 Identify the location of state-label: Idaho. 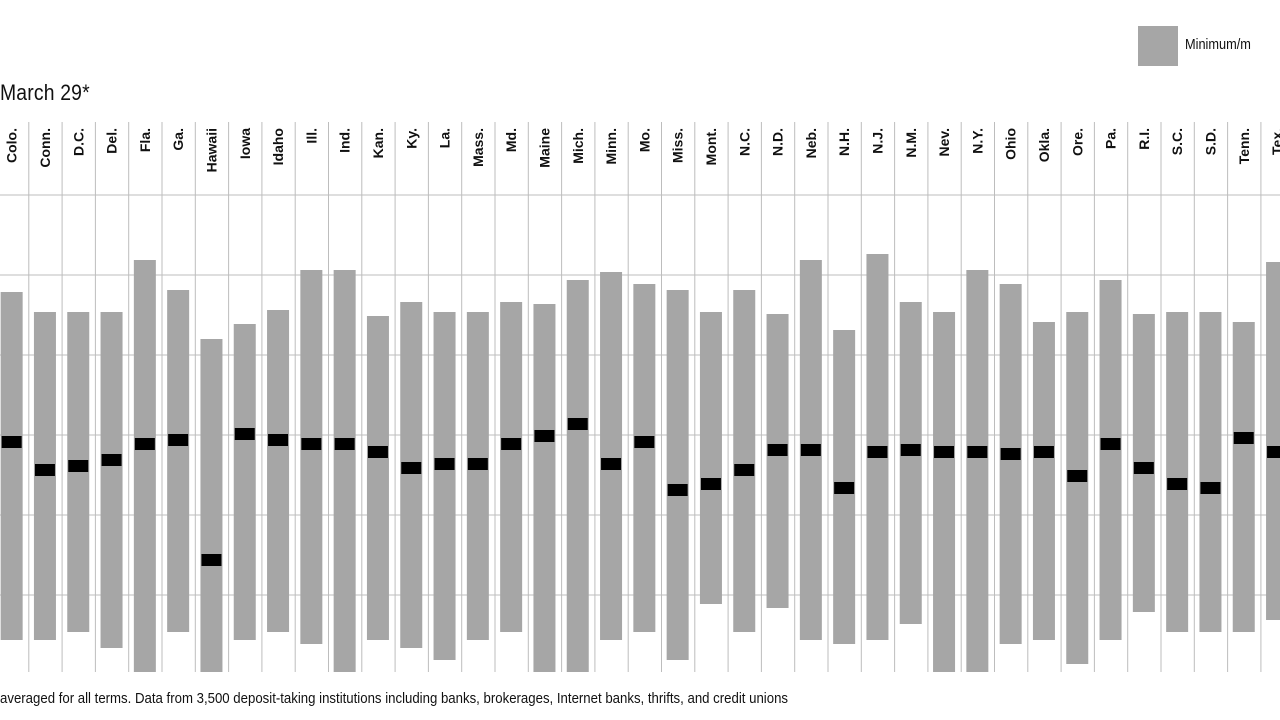
(278, 146).